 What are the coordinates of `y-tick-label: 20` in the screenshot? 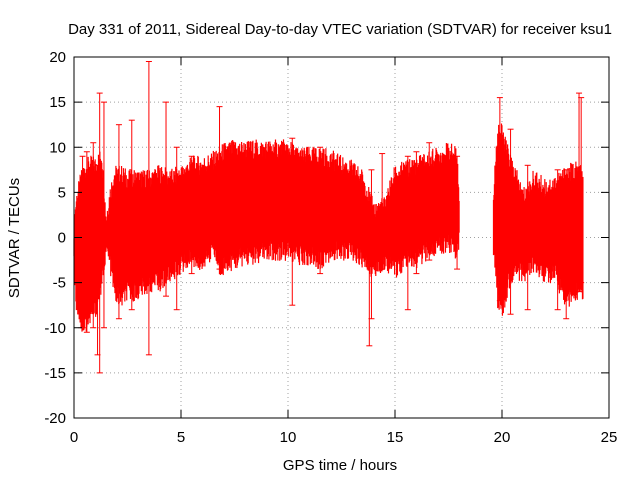 It's located at (57, 57).